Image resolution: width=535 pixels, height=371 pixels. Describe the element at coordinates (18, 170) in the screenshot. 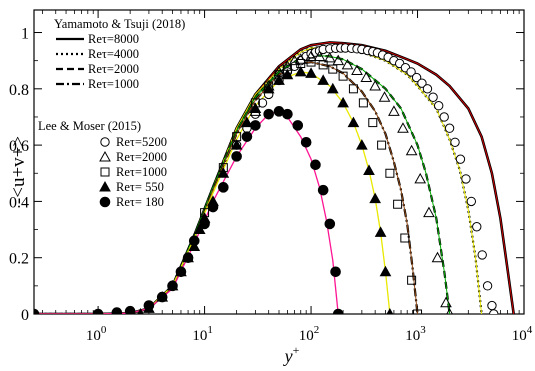

I see `y-axis-label: -<u+v+>` at that location.